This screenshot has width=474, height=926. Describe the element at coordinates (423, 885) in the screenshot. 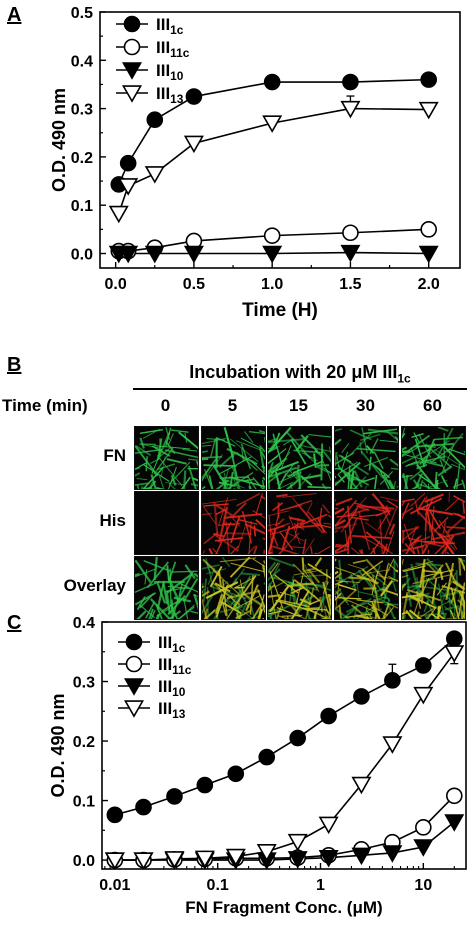

I see `x-tick-label: 10` at that location.